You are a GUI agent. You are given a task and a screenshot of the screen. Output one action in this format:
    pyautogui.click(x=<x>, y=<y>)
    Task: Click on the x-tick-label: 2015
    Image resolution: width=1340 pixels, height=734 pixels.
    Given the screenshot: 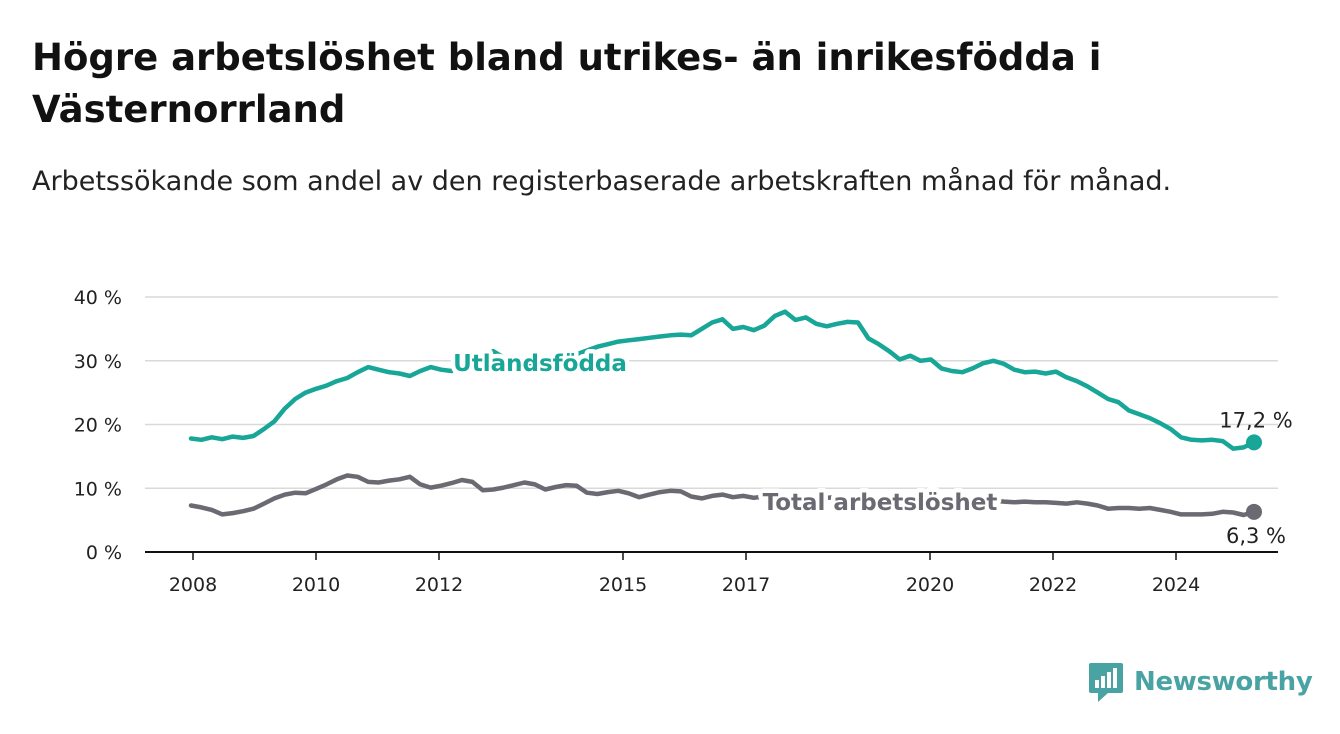 What is the action you would take?
    pyautogui.click(x=623, y=585)
    